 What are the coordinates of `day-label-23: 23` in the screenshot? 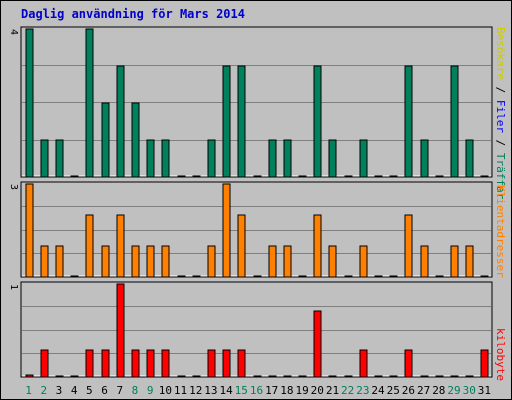 It's located at (362, 390).